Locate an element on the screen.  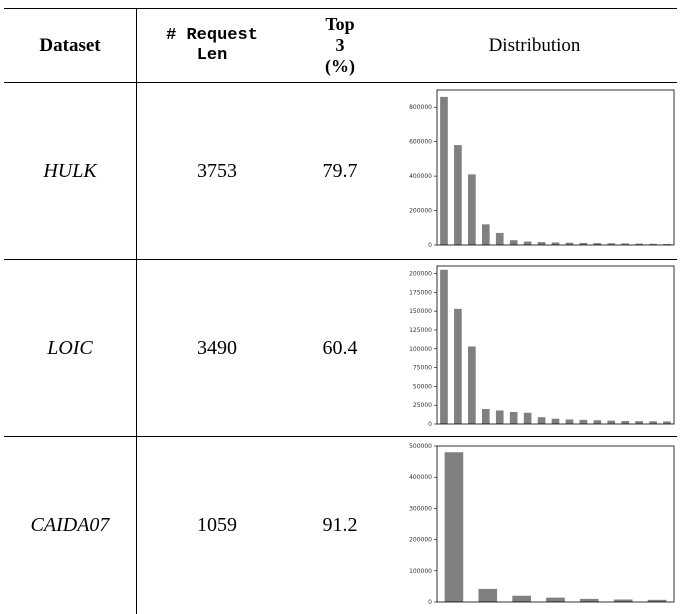
header-dataset: Dataset is located at coordinates (70, 45).